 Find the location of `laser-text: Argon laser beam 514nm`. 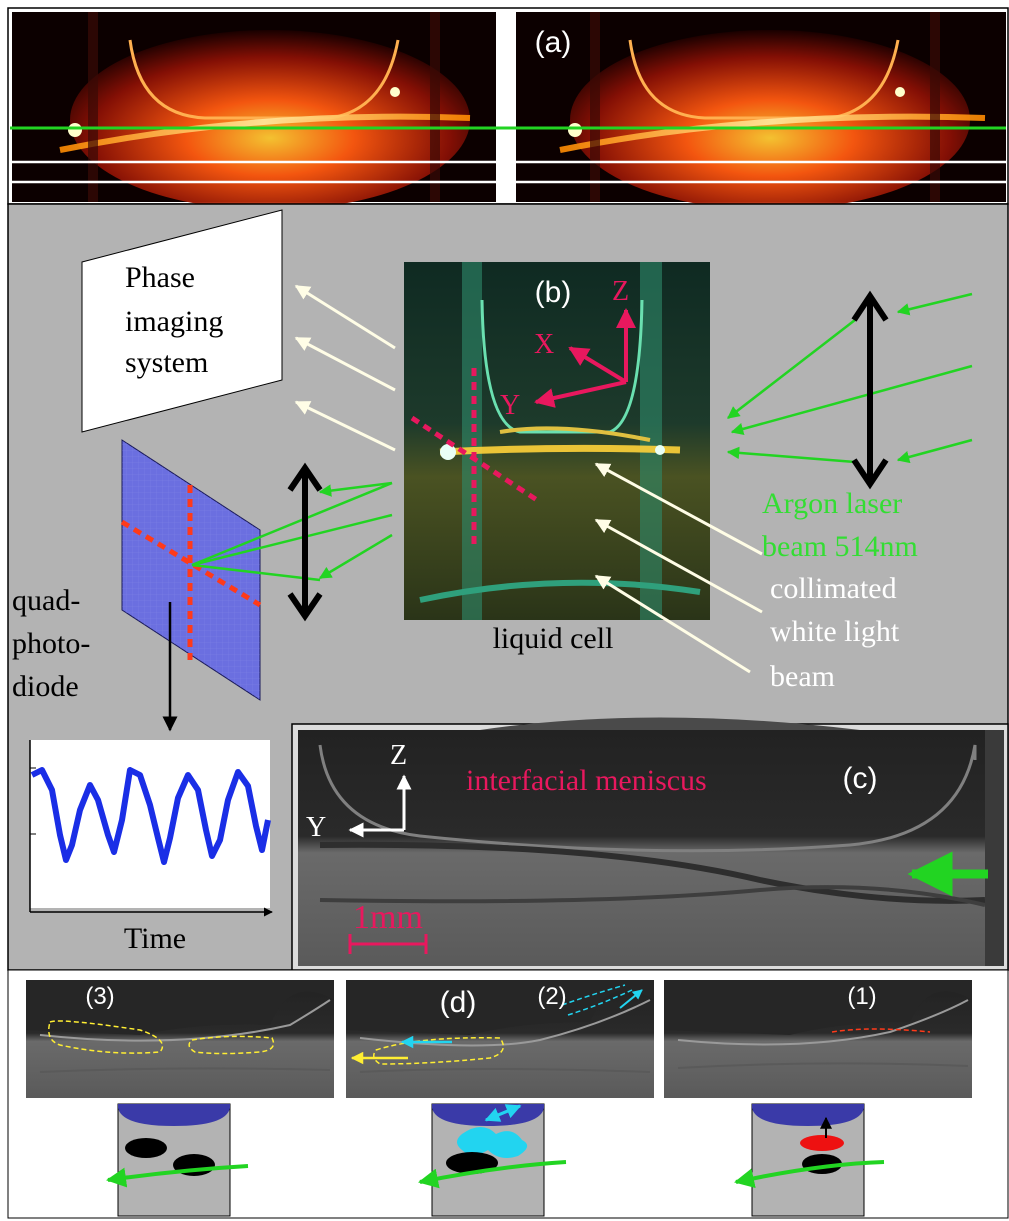

laser-text: Argon laser beam 514nm is located at coordinates (840, 525).